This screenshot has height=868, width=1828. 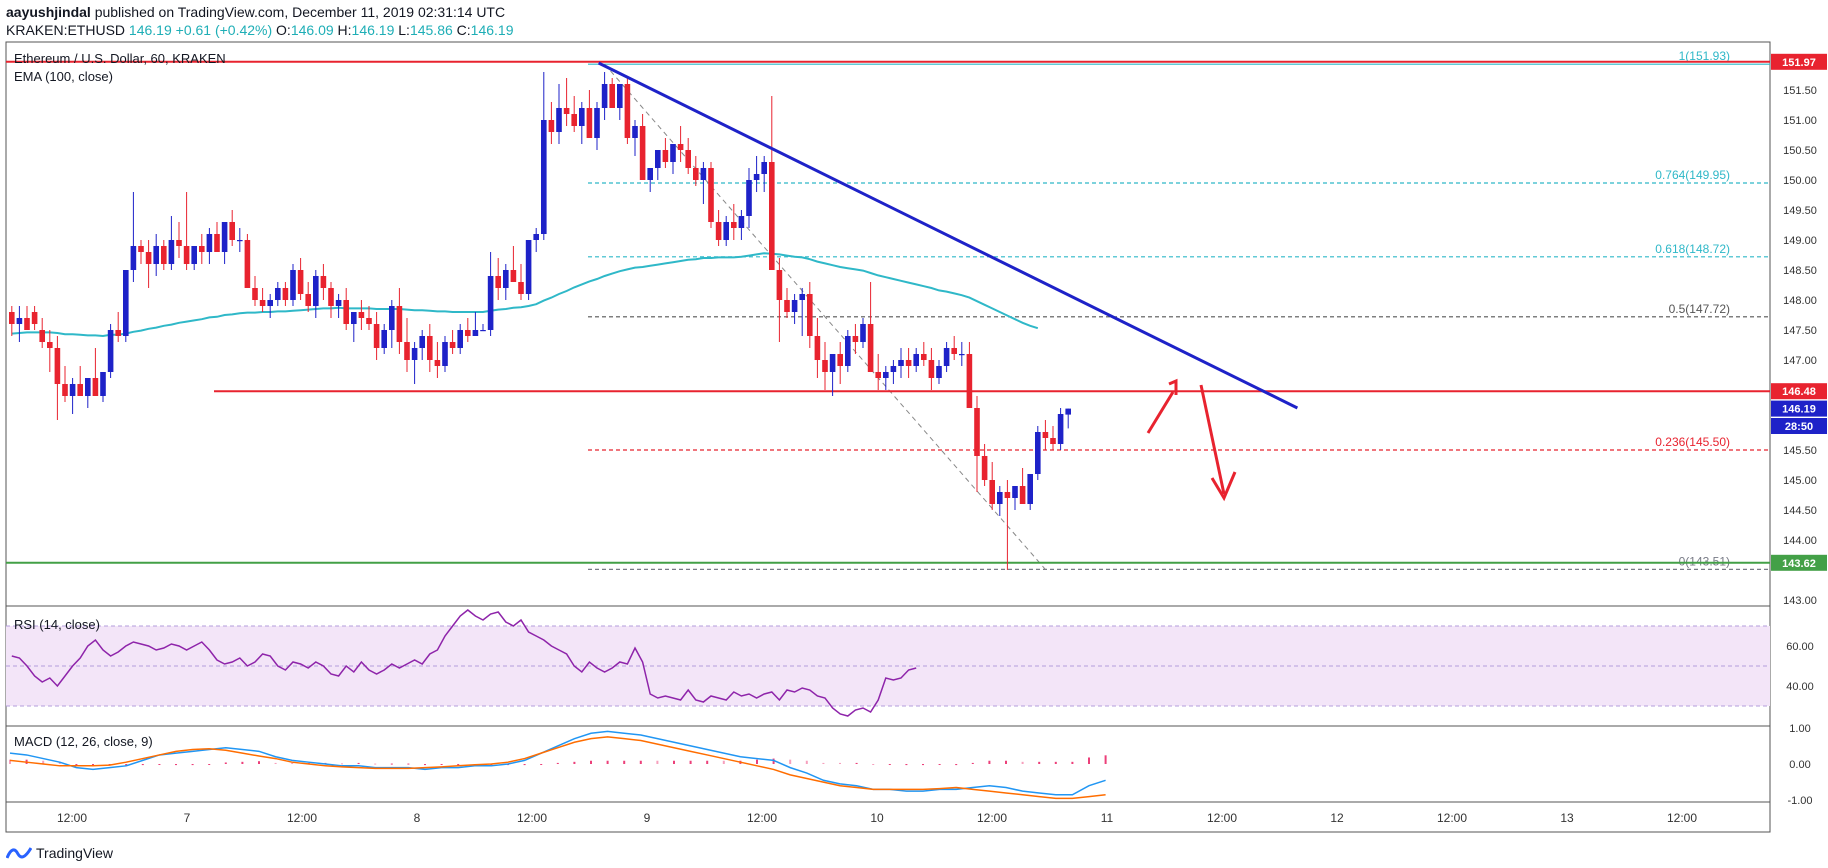 I want to click on tradingview-brand: TradingView, so click(x=59, y=853).